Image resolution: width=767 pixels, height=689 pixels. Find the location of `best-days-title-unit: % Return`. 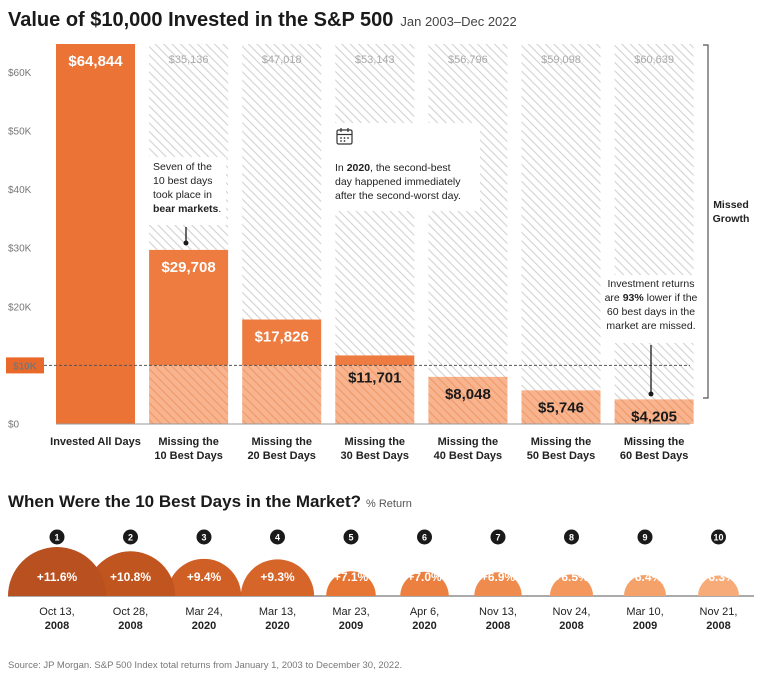

best-days-title-unit: % Return is located at coordinates (389, 504).